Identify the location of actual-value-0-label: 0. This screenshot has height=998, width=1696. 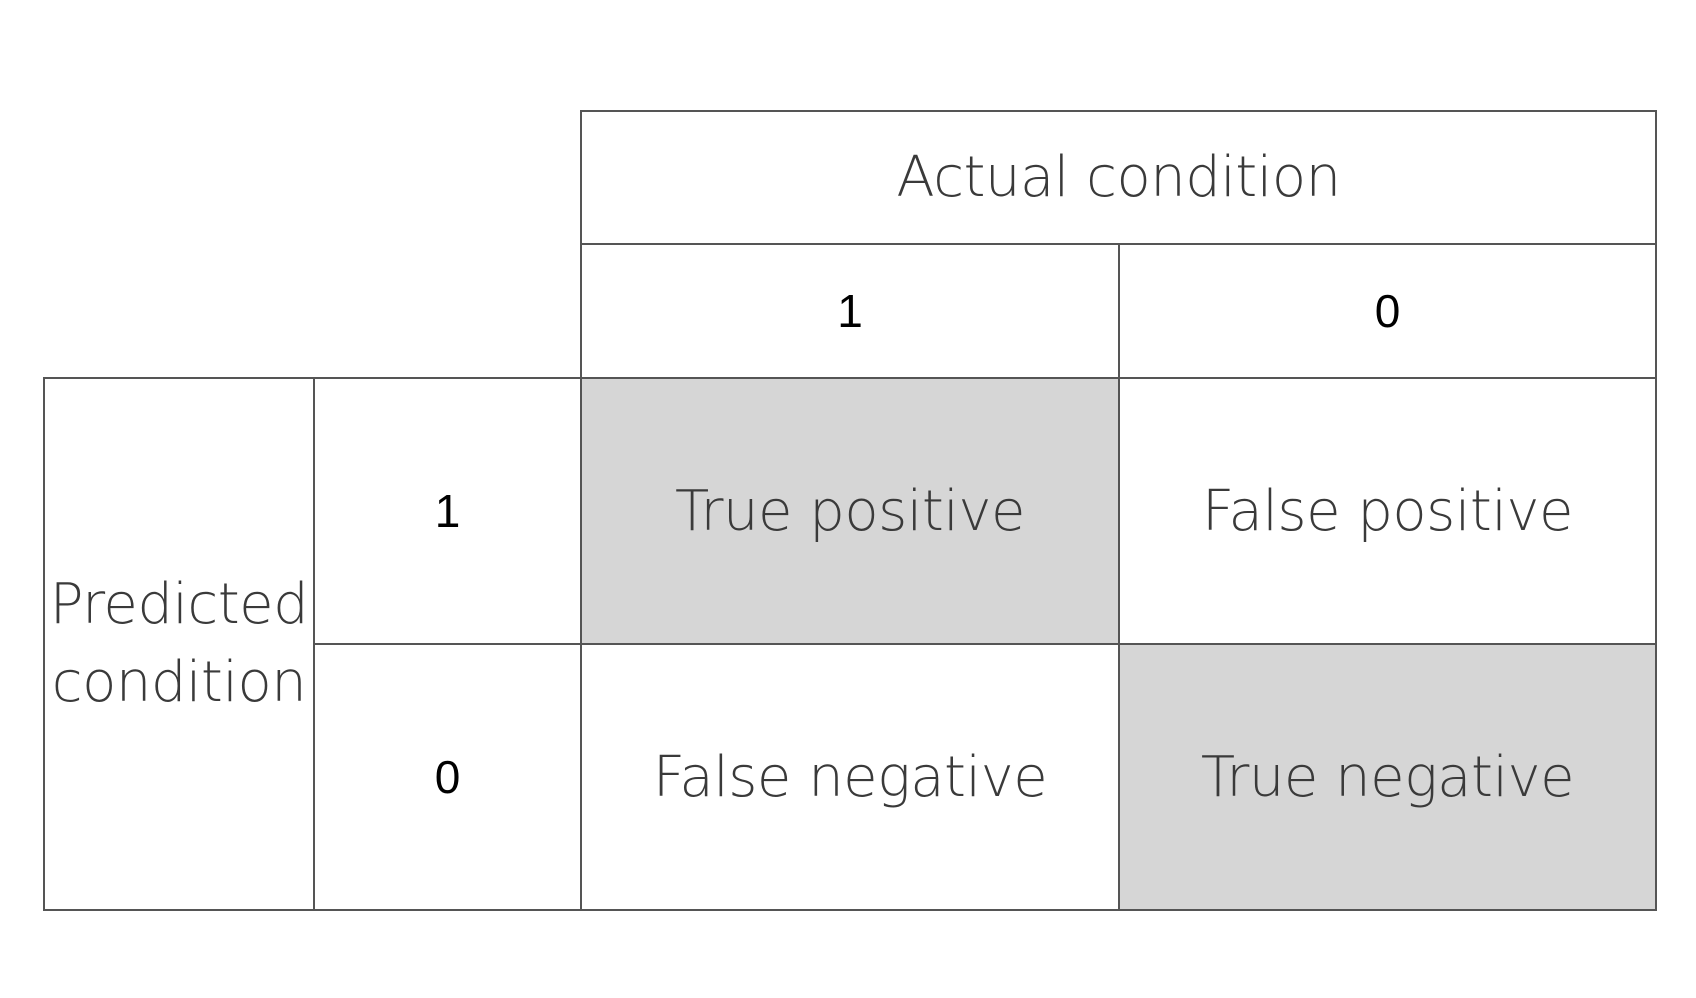
(1387, 311).